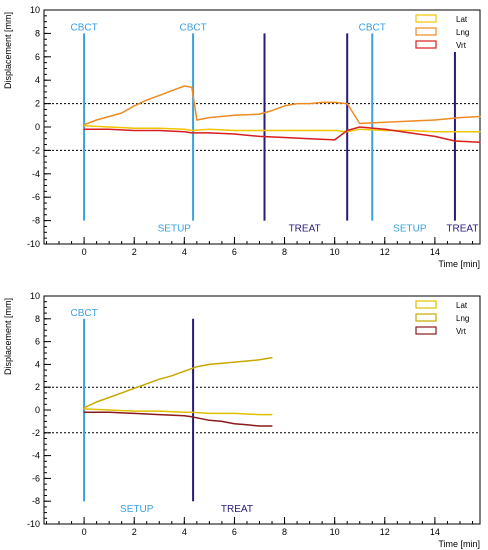 Image resolution: width=488 pixels, height=550 pixels. What do you see at coordinates (37, 319) in the screenshot?
I see `y-tick-label: 8` at bounding box center [37, 319].